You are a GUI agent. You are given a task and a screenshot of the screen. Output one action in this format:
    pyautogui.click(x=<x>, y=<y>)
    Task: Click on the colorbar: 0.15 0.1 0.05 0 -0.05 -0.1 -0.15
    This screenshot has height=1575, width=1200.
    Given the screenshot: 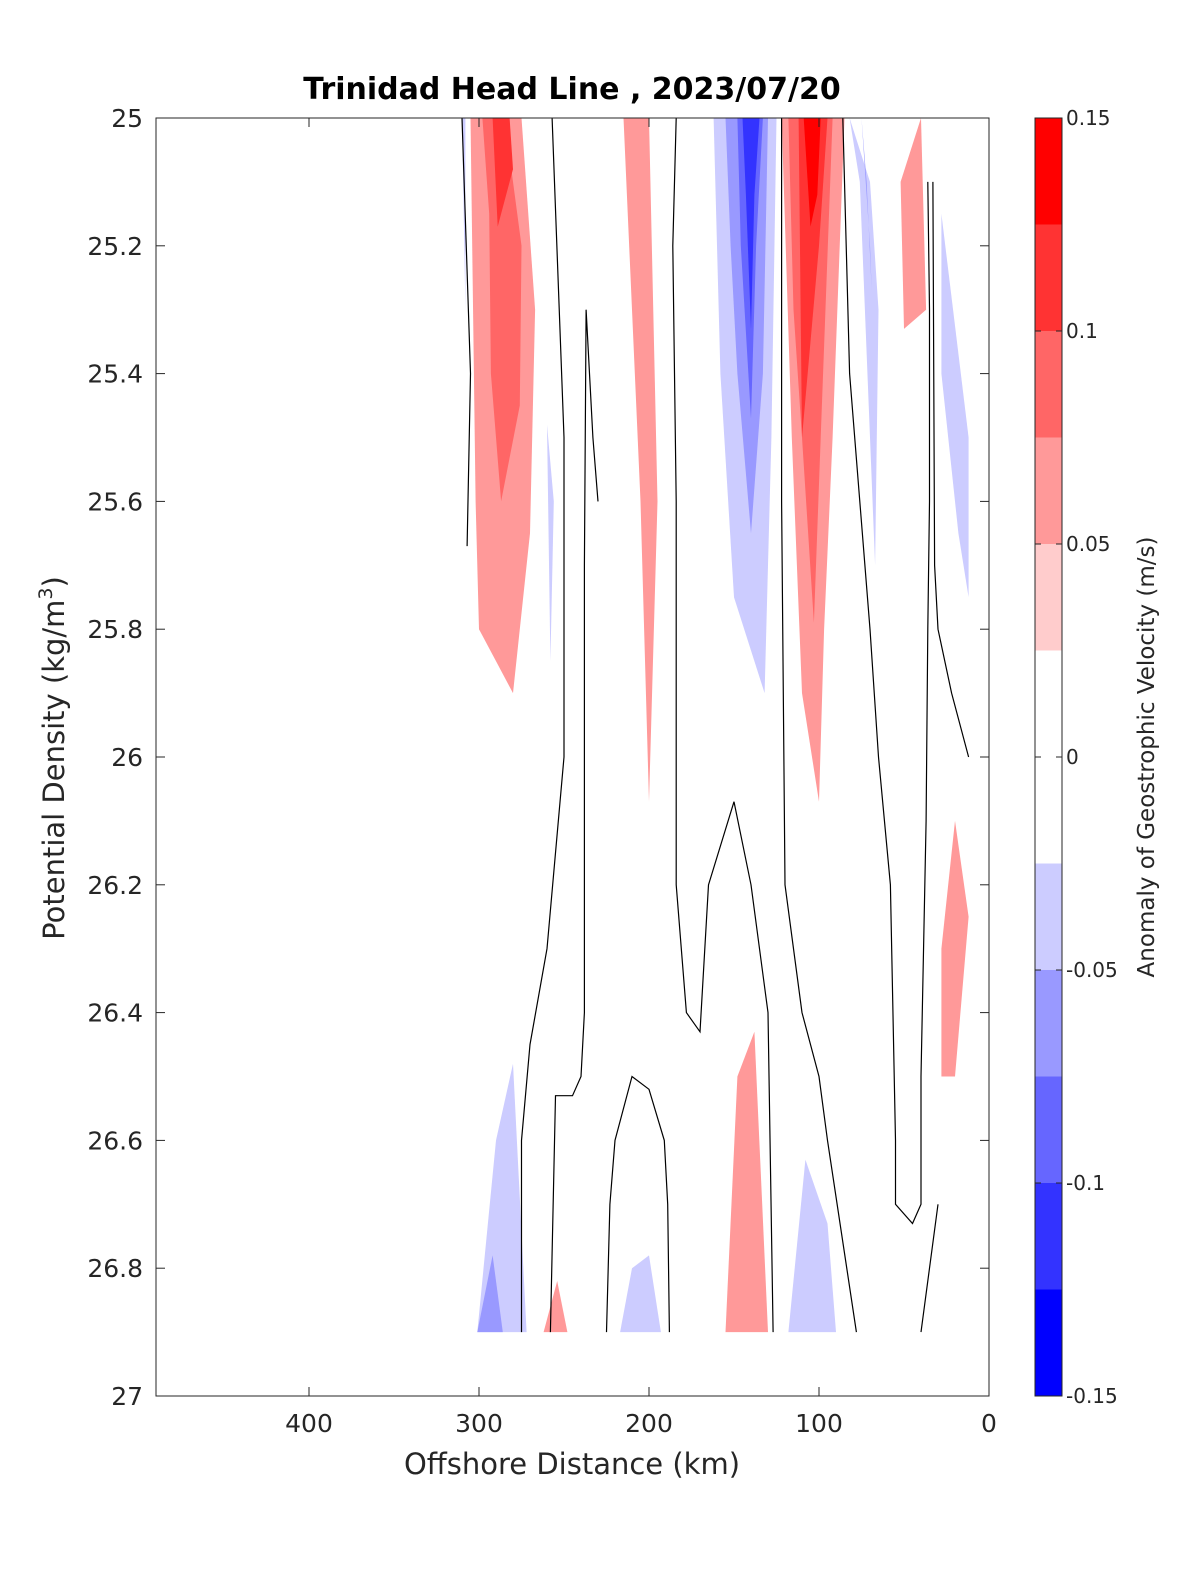 What is the action you would take?
    pyautogui.click(x=1076, y=757)
    